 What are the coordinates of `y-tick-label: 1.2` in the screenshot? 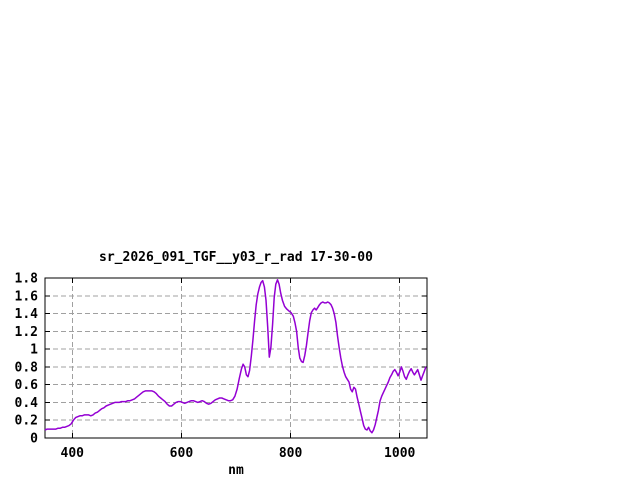 It's located at (26, 332).